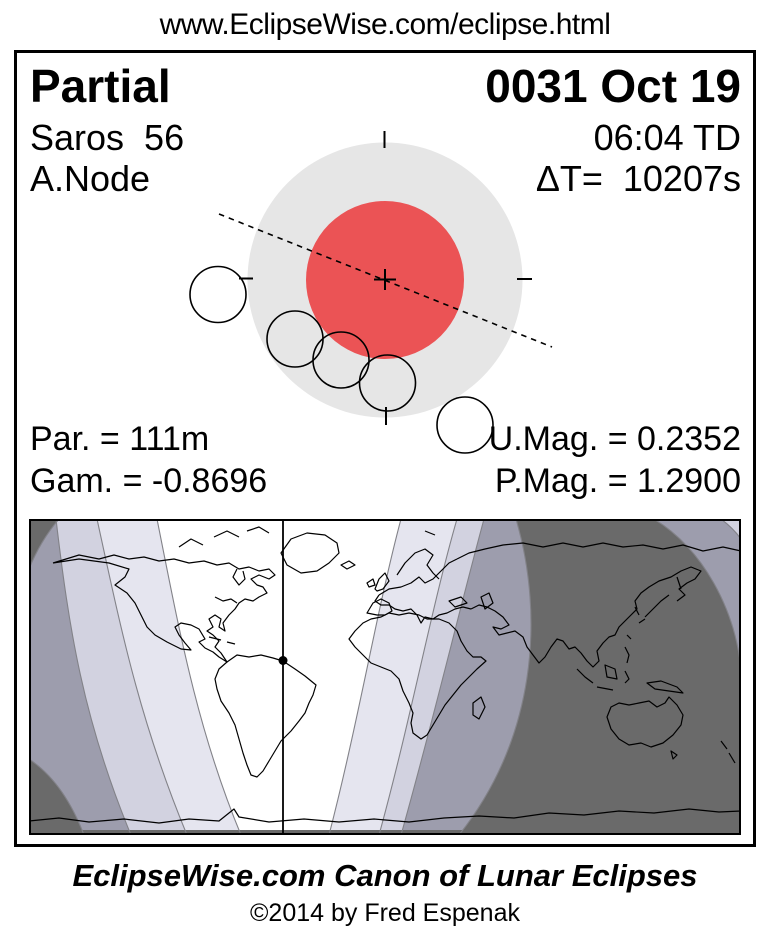  I want to click on canon-title: EclipseWise.com Canon of Lunar Eclipses, so click(385, 875).